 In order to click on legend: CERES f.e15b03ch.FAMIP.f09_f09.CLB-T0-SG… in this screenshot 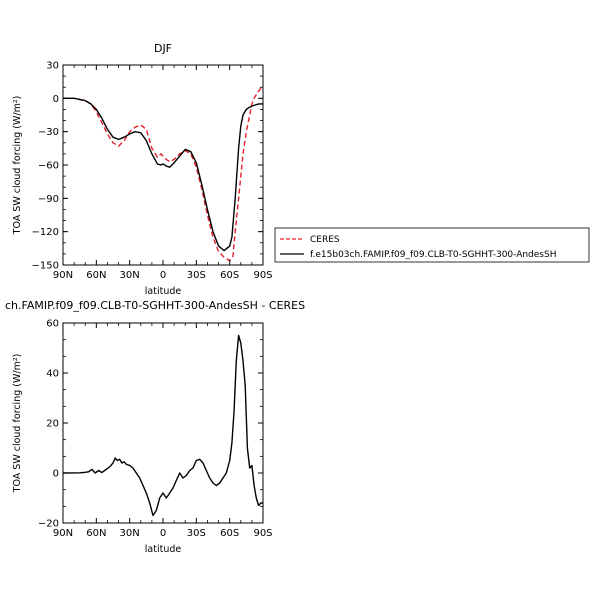, I will do `click(432, 245)`.